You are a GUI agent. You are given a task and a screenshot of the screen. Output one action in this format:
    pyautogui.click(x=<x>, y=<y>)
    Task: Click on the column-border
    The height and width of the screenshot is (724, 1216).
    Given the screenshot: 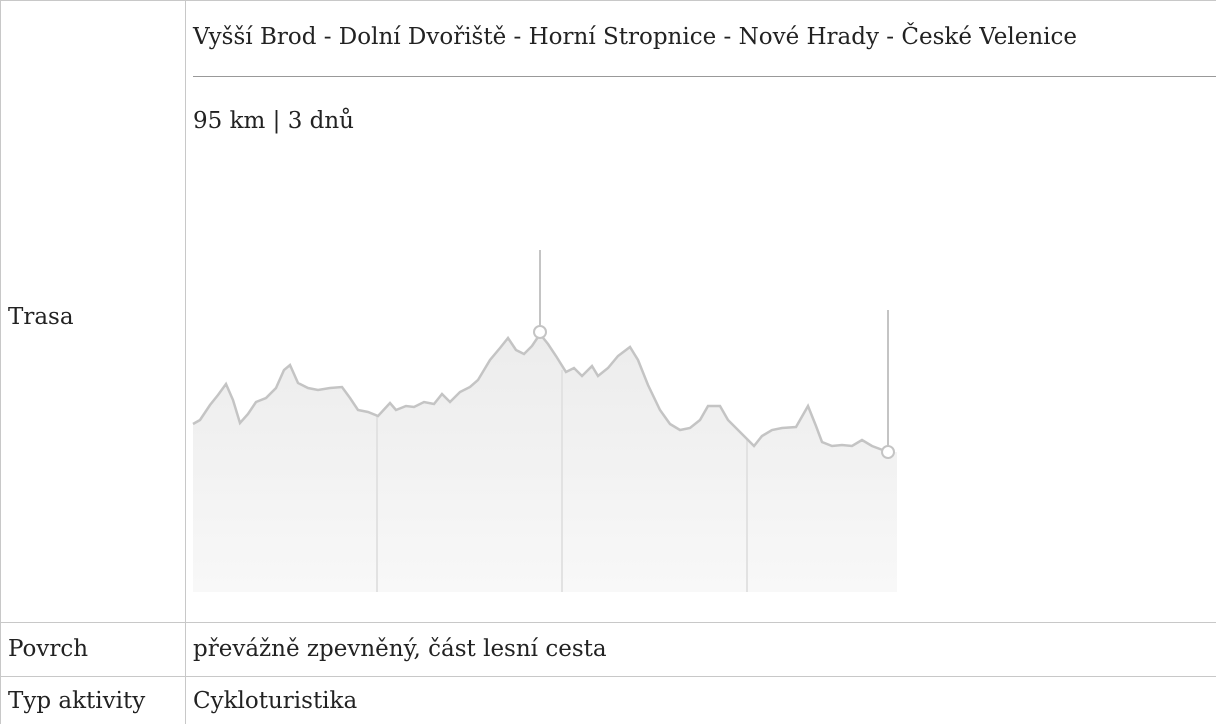 What is the action you would take?
    pyautogui.click(x=185, y=362)
    